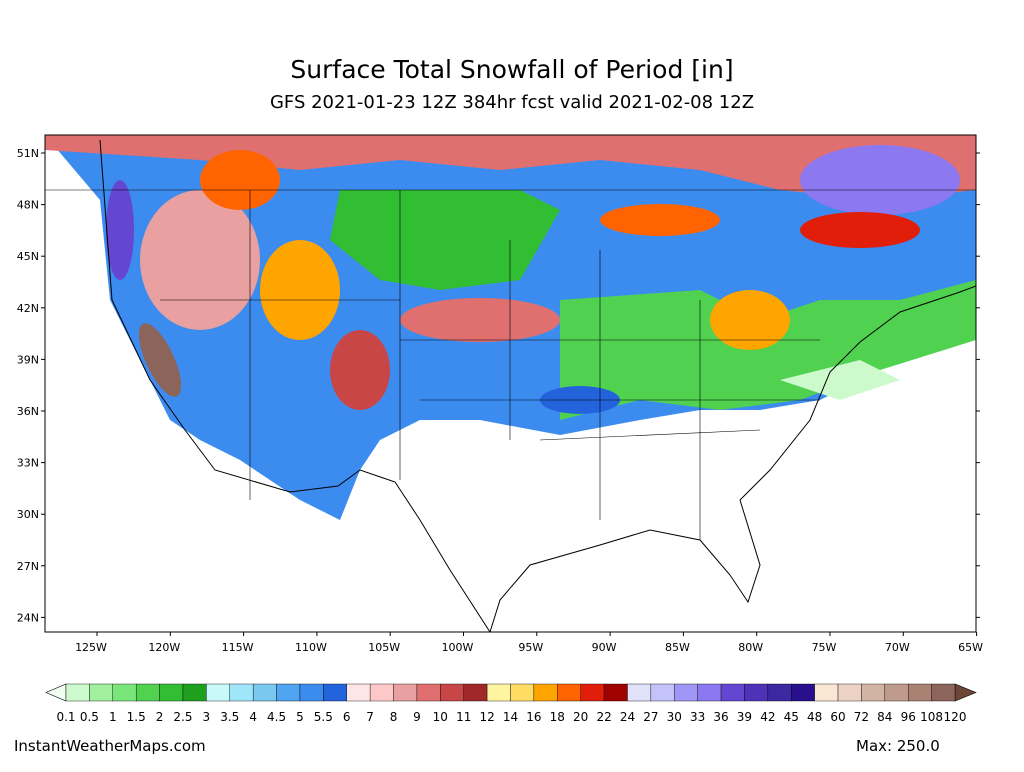 Image resolution: width=1024 pixels, height=772 pixels. Describe the element at coordinates (510, 717) in the screenshot. I see `colorbar-label: 14` at that location.